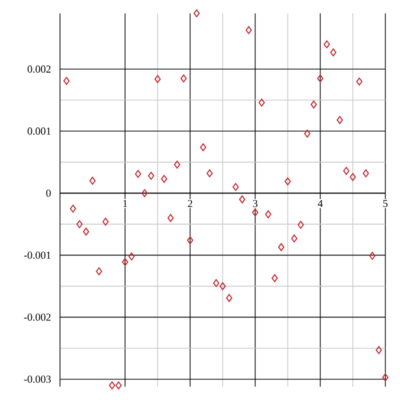 Image resolution: width=400 pixels, height=400 pixels. What do you see at coordinates (37, 255) in the screenshot?
I see `y-tick-label: -0.001` at bounding box center [37, 255].